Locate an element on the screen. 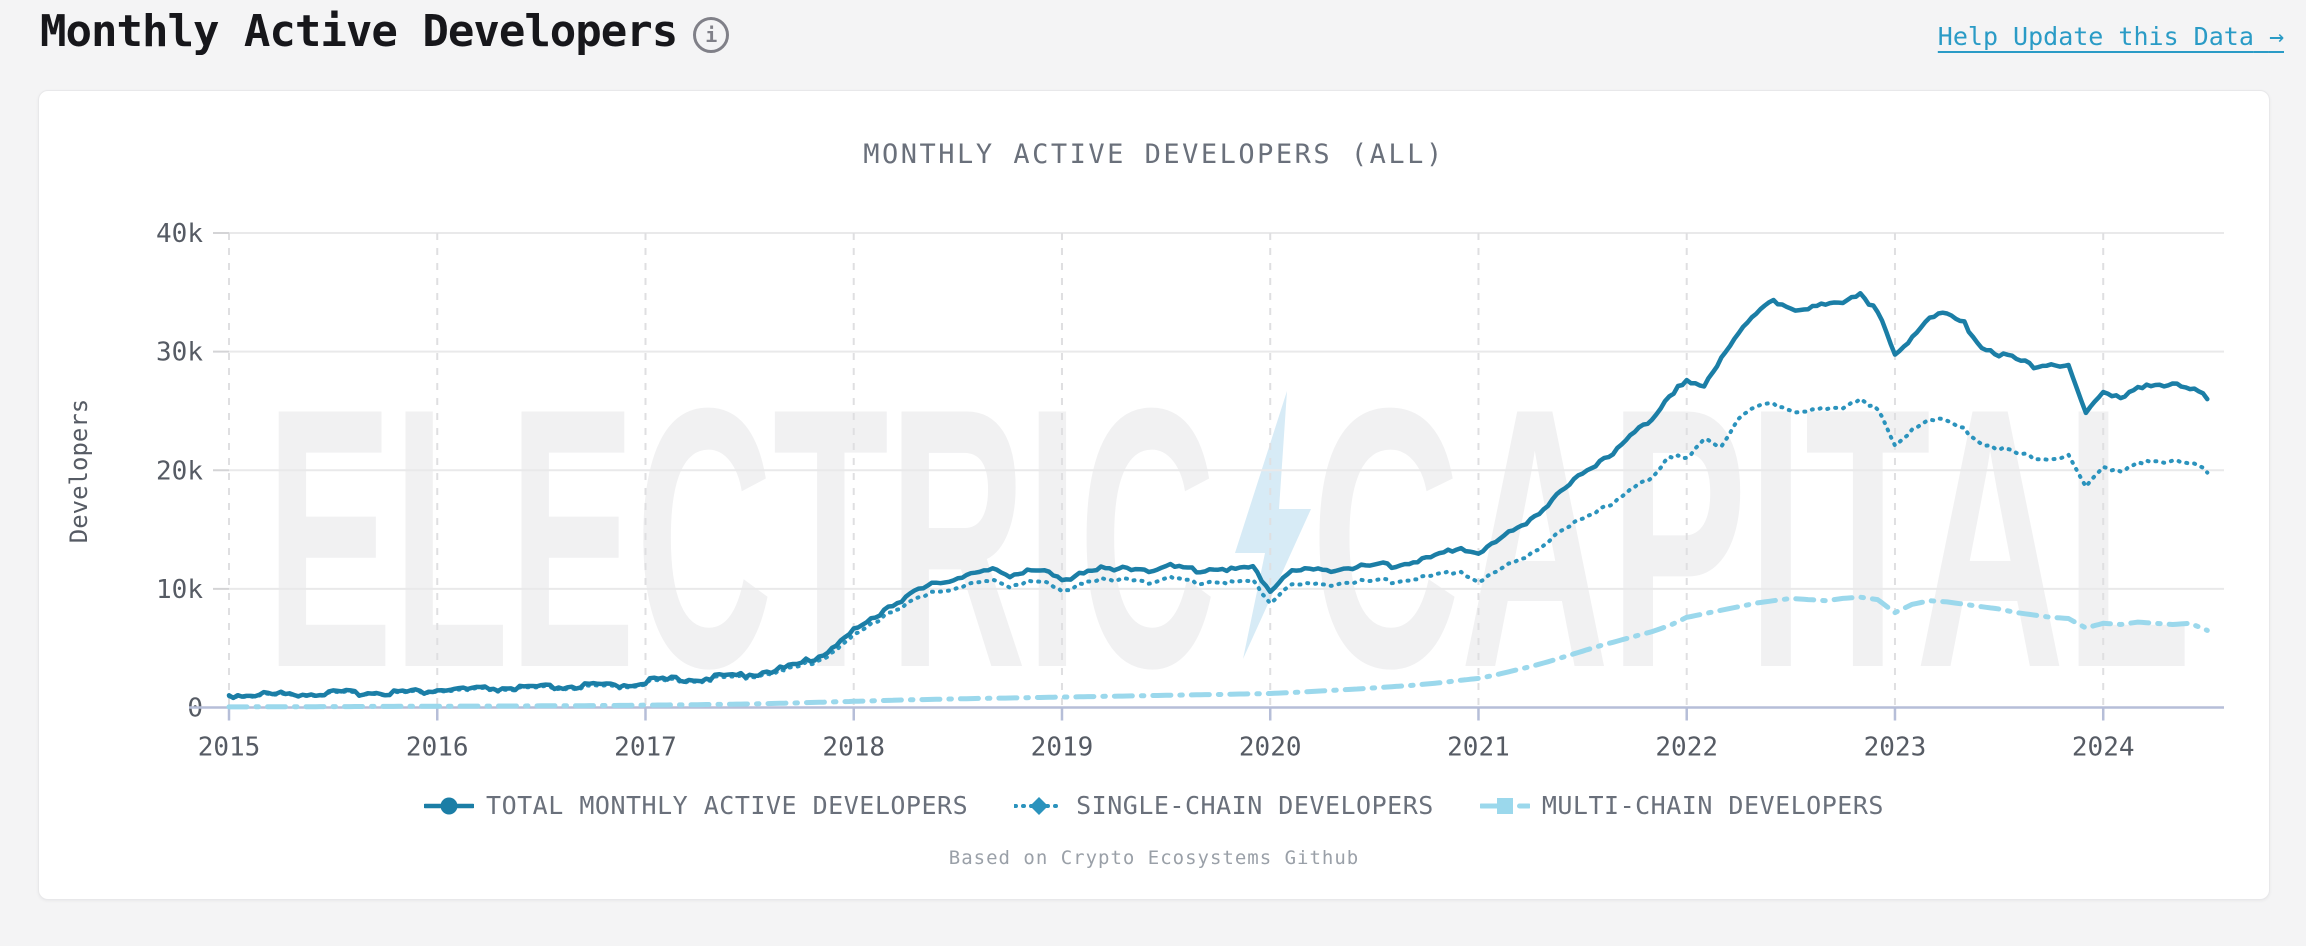 Image resolution: width=2306 pixels, height=946 pixels. legend-square-marker-icon is located at coordinates (1504, 805).